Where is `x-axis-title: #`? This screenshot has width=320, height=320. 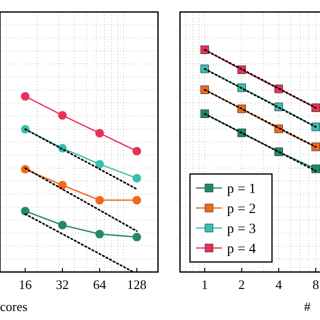
x-axis-title: # is located at coordinates (307, 306).